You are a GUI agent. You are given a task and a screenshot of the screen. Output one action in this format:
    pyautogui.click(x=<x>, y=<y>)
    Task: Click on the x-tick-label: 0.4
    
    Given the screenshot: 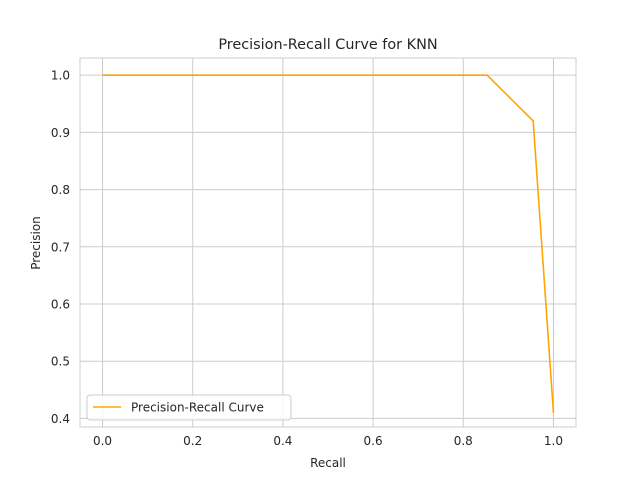 What is the action you would take?
    pyautogui.click(x=282, y=441)
    